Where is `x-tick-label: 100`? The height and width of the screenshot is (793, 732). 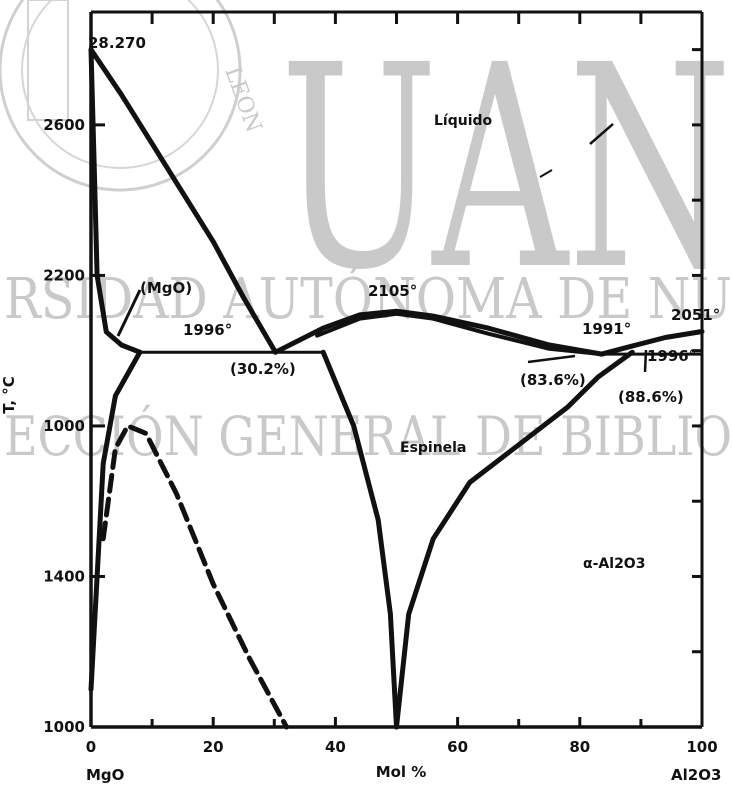 x-tick-label: 100 is located at coordinates (701, 747).